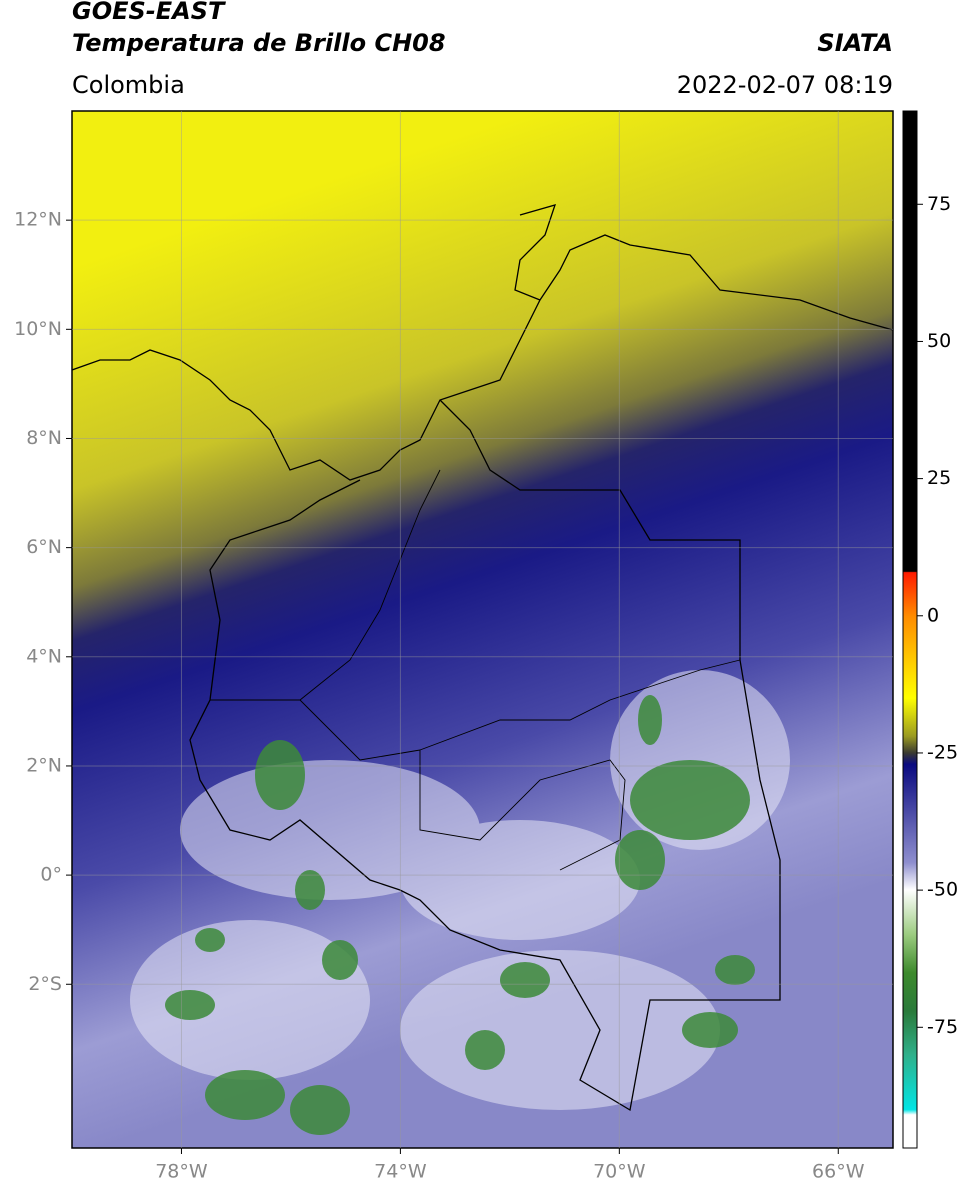 The width and height of the screenshot is (966, 1194). Describe the element at coordinates (933, 615) in the screenshot. I see `colorbar-tick-label: 0` at that location.